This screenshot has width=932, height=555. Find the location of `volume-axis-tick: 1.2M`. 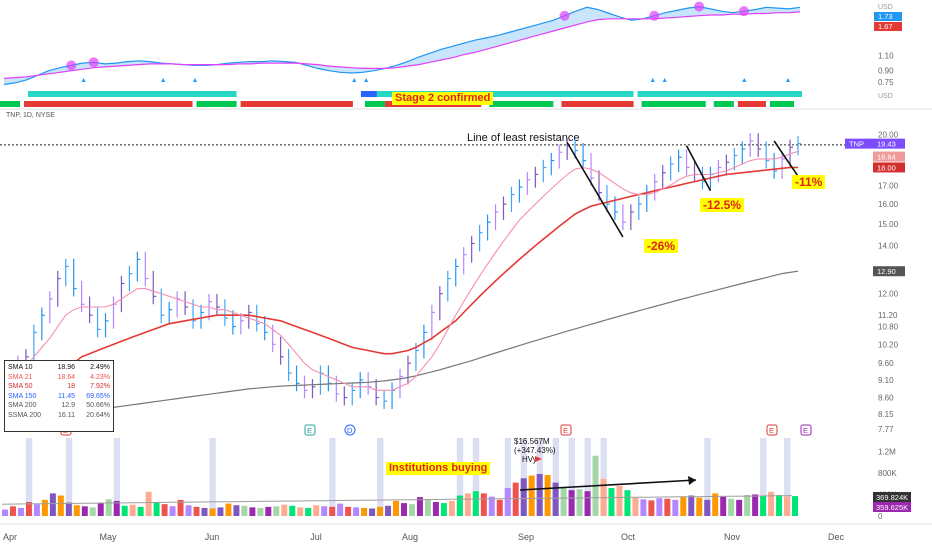

volume-axis-tick: 1.2M is located at coordinates (887, 451).